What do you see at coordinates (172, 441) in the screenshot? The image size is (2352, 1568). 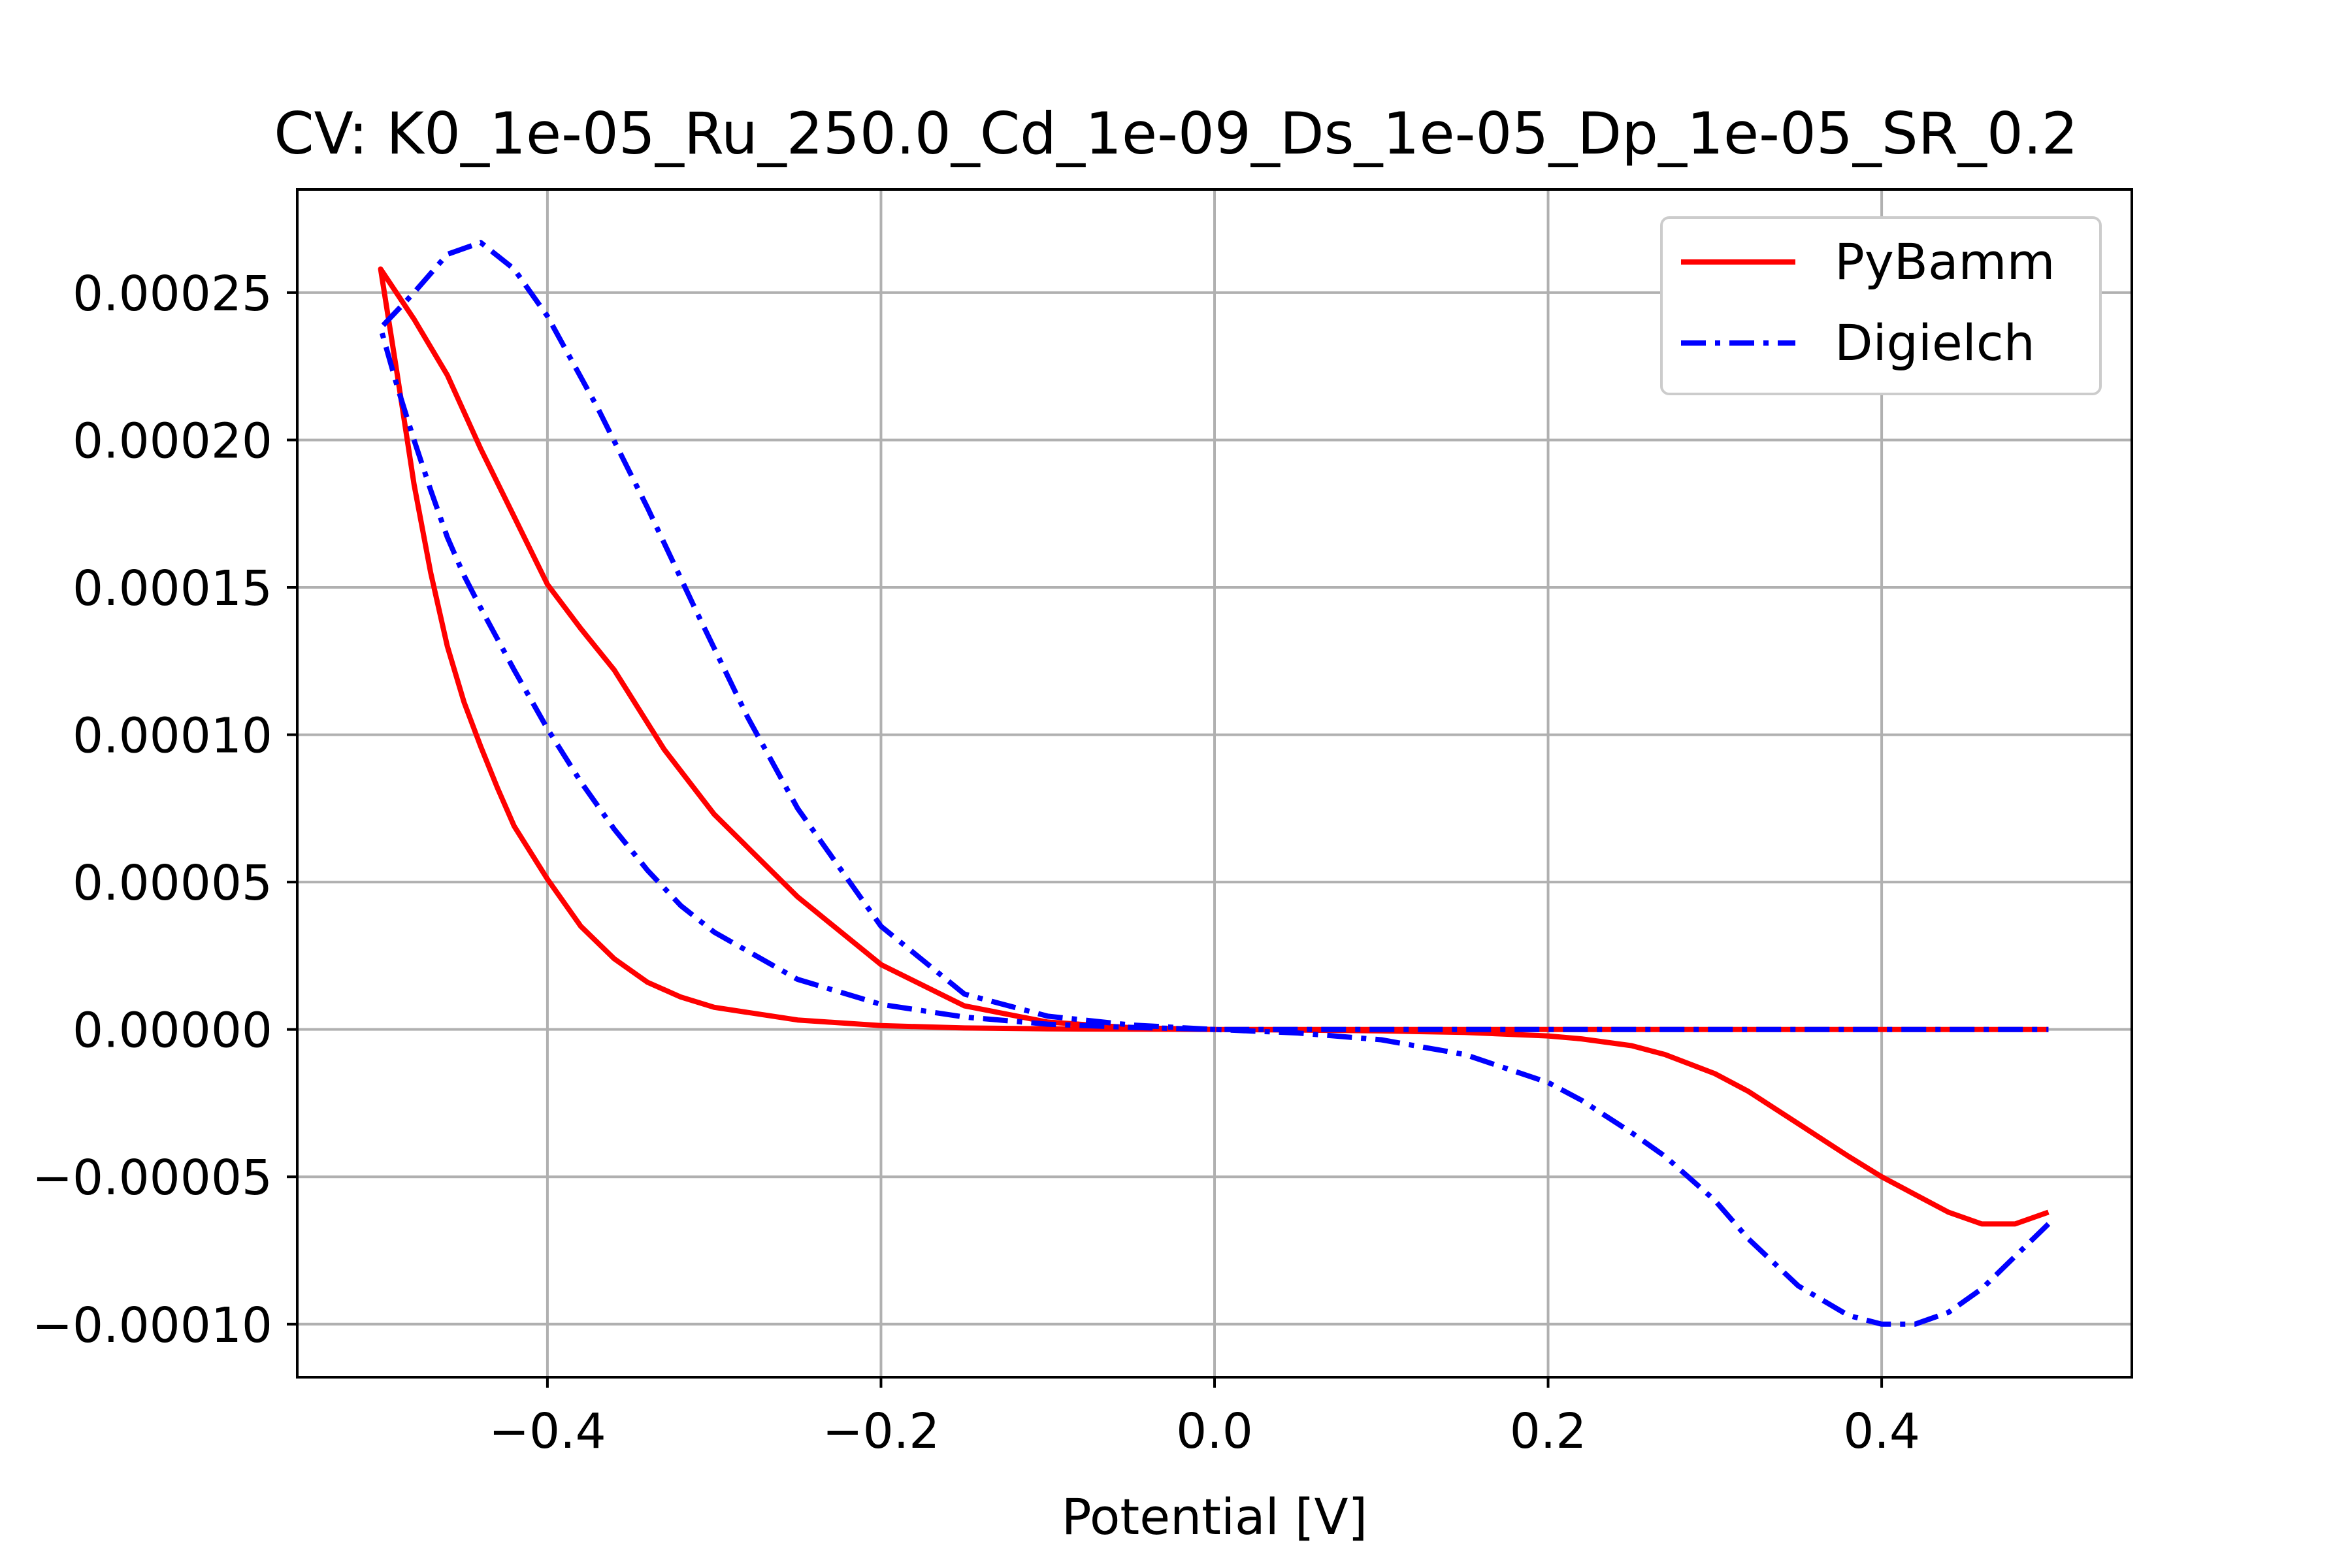 I see `y-tick-label: 0.00020` at bounding box center [172, 441].